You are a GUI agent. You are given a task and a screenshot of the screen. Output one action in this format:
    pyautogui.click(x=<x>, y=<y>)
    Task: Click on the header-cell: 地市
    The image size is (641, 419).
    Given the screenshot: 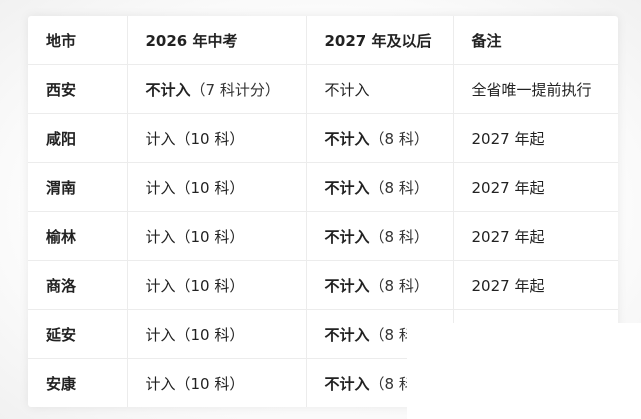 What is the action you would take?
    pyautogui.click(x=78, y=40)
    